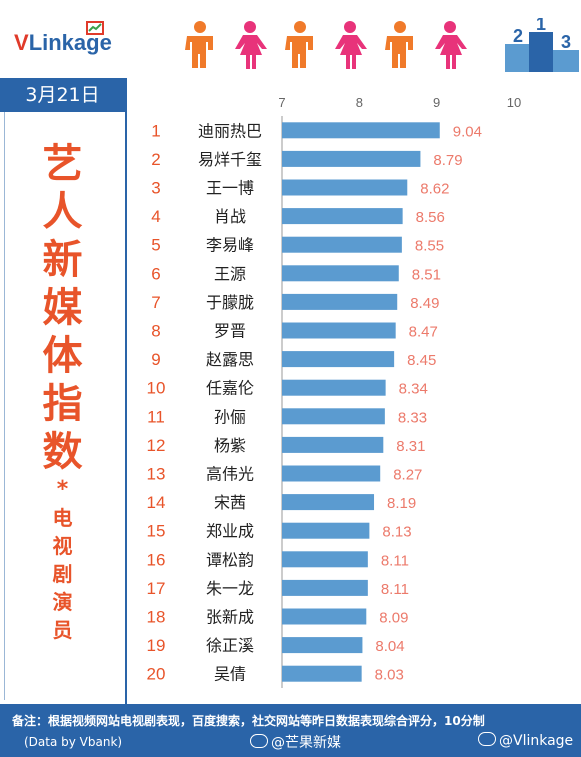  I want to click on rank-label: 6, so click(155, 273).